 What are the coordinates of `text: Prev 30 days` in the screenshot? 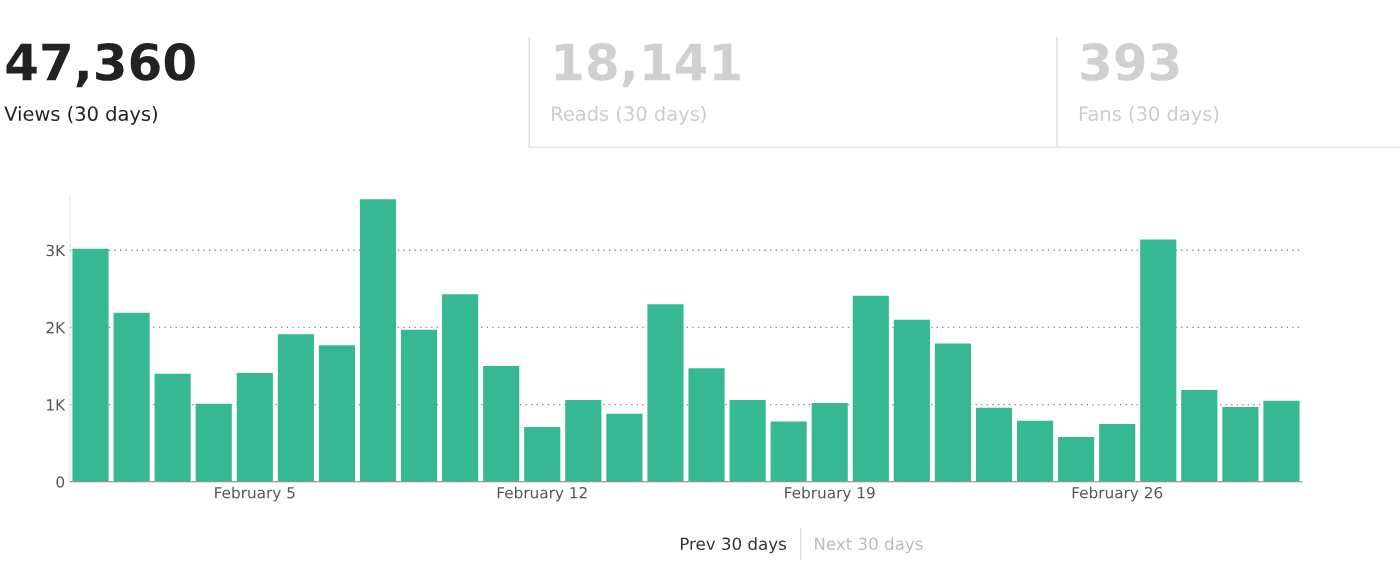 It's located at (733, 545).